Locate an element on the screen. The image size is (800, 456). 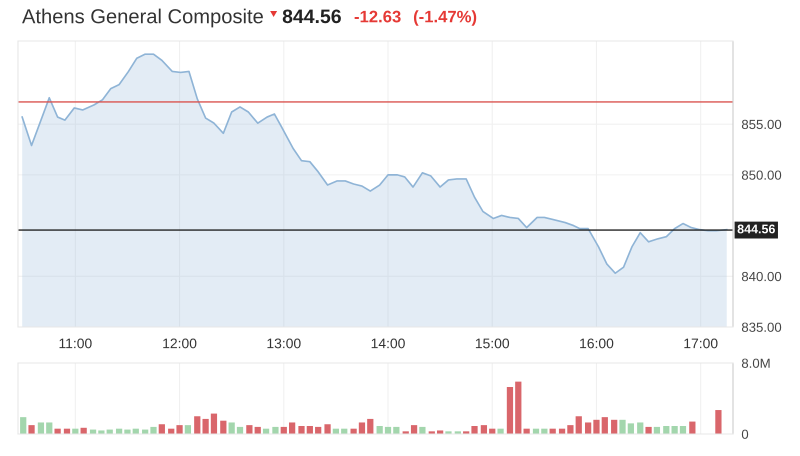
y-tick-label: 8.0M is located at coordinates (756, 363).